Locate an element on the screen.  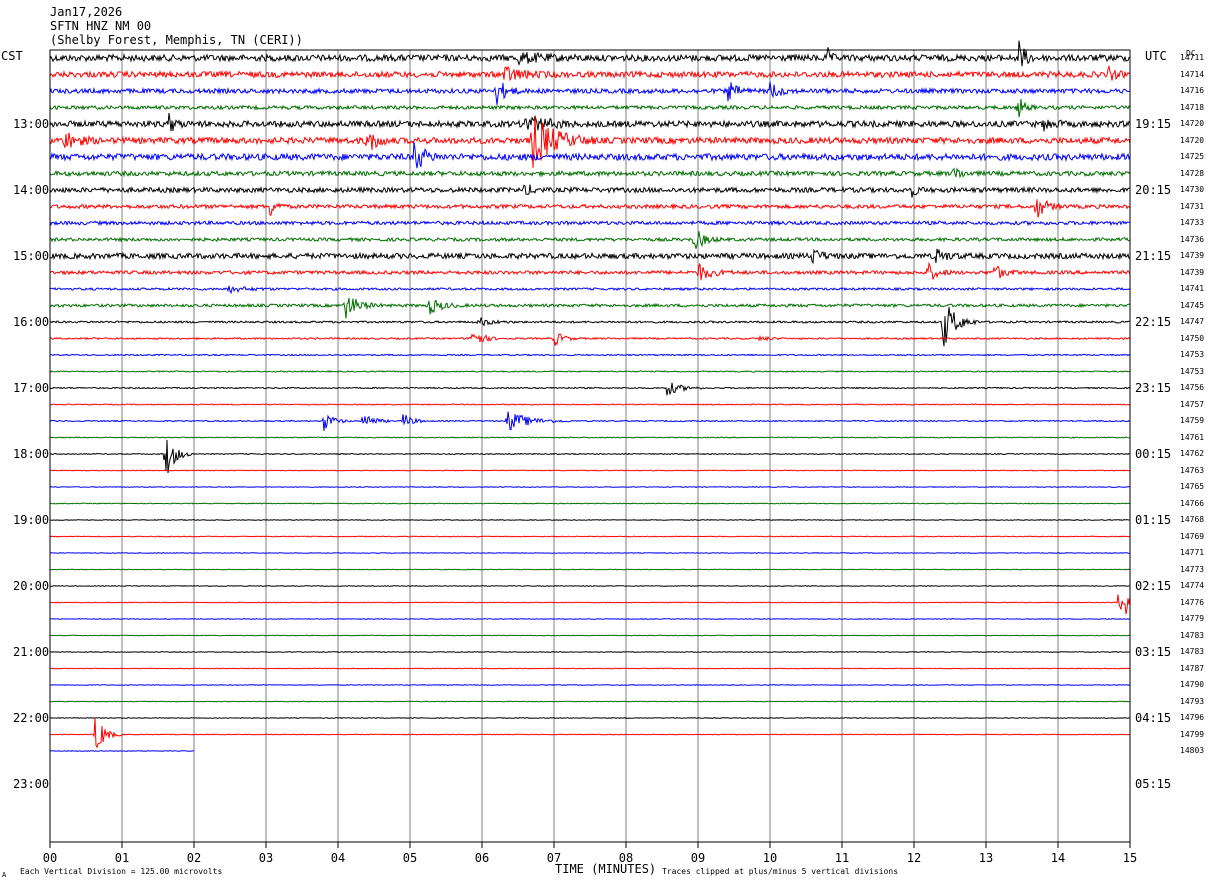
dc-offset-label: 14745 is located at coordinates (1192, 305).